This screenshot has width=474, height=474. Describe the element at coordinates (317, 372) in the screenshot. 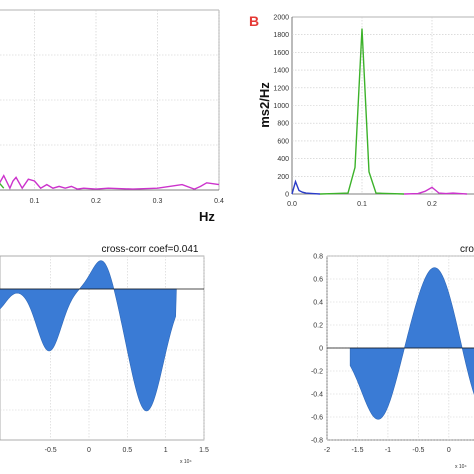

I see `crosscorr-b-y-tick: -0.2` at that location.